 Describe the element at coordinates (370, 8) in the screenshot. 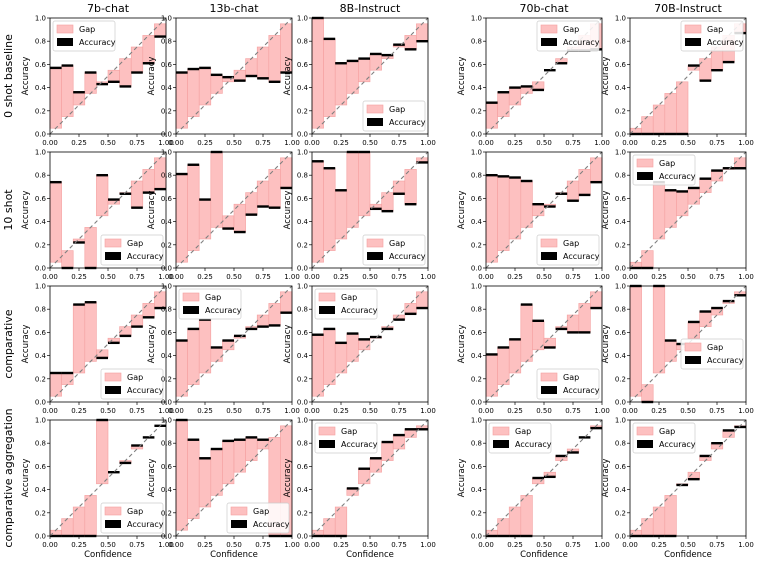

I see `column-title: 8B-Instruct` at that location.